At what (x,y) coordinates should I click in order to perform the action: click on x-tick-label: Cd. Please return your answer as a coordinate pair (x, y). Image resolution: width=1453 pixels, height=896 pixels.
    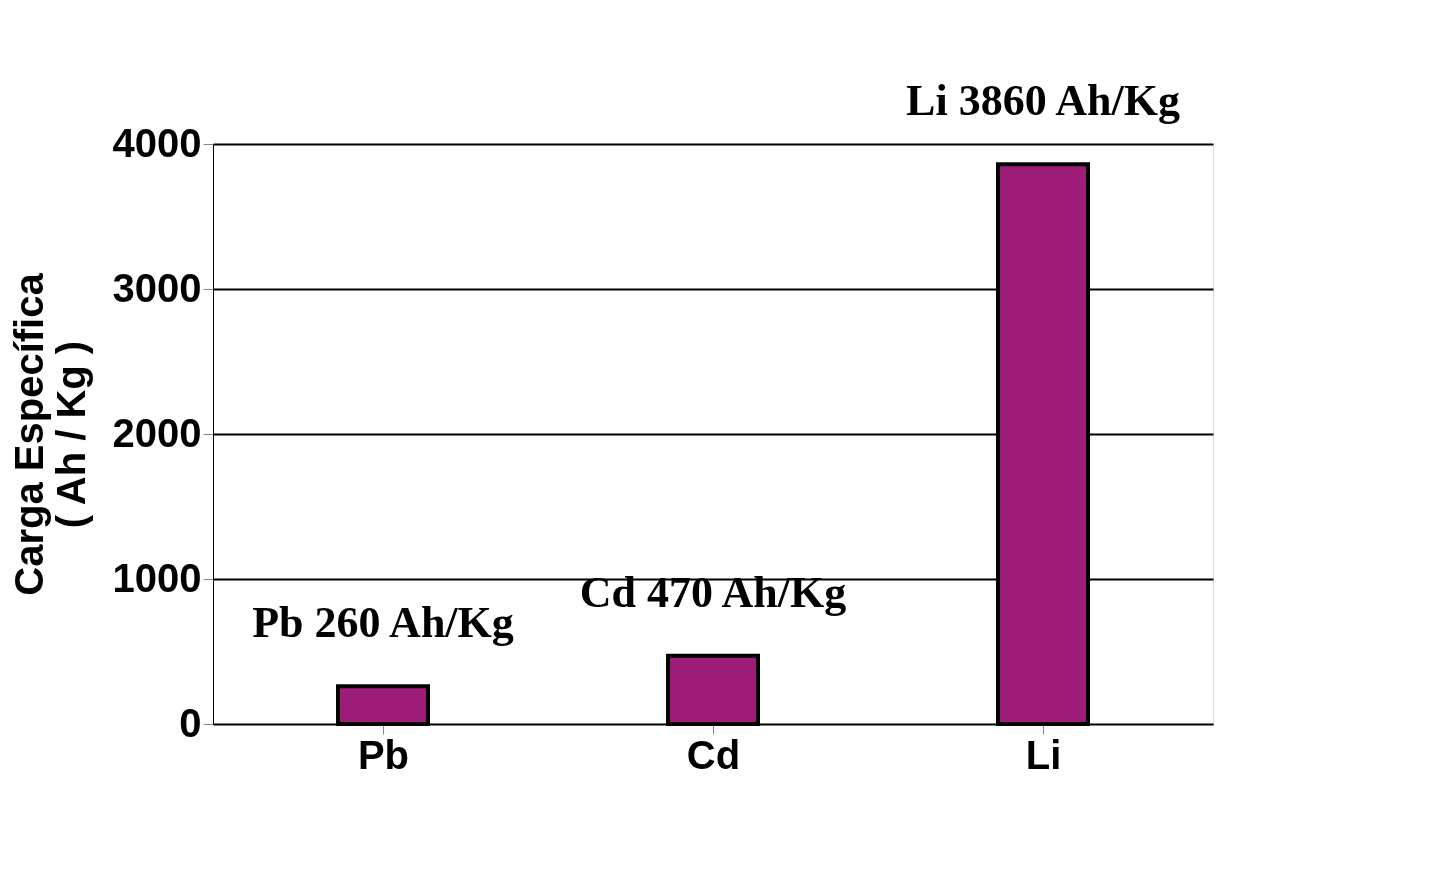
    Looking at the image, I should click on (713, 754).